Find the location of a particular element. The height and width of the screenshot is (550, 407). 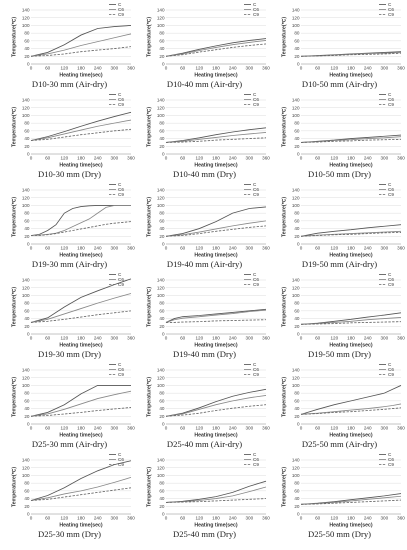

series-line-c is located at coordinates (216, 221).